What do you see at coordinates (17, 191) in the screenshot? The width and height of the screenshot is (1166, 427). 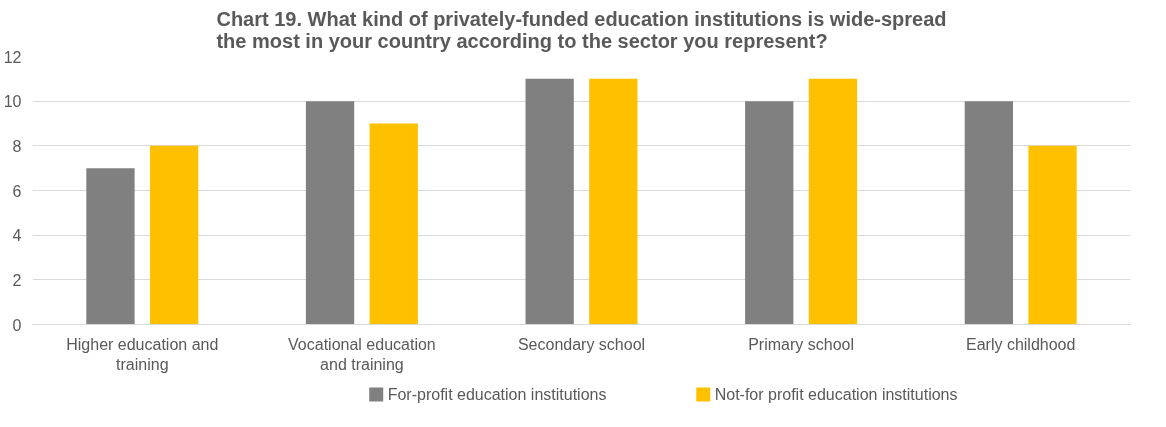 I see `y-tick-label: 6` at bounding box center [17, 191].